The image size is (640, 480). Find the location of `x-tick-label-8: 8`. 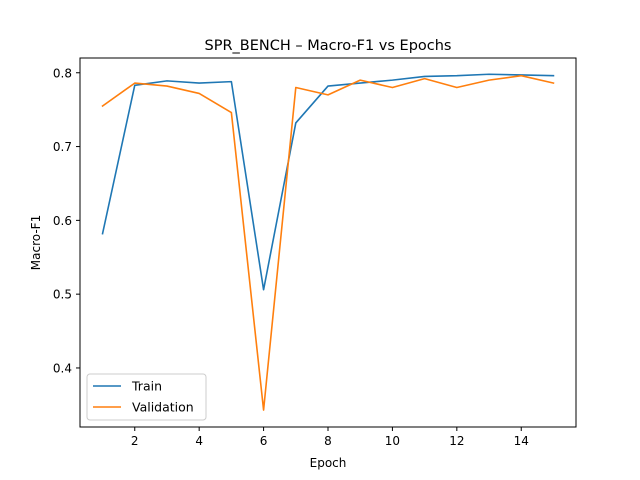

x-tick-label-8: 8 is located at coordinates (328, 441).